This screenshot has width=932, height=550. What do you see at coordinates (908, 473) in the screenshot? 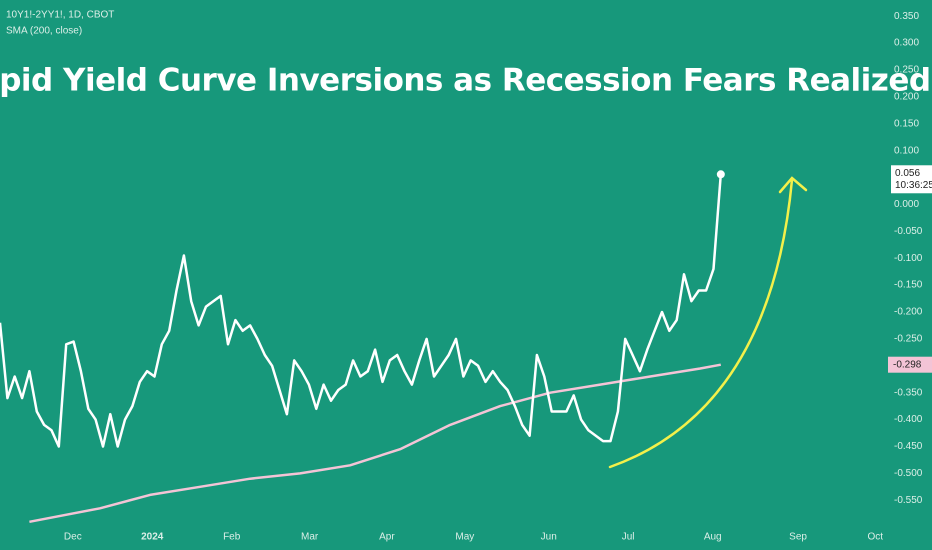
I see `y-tick-label: -0.500` at bounding box center [908, 473].